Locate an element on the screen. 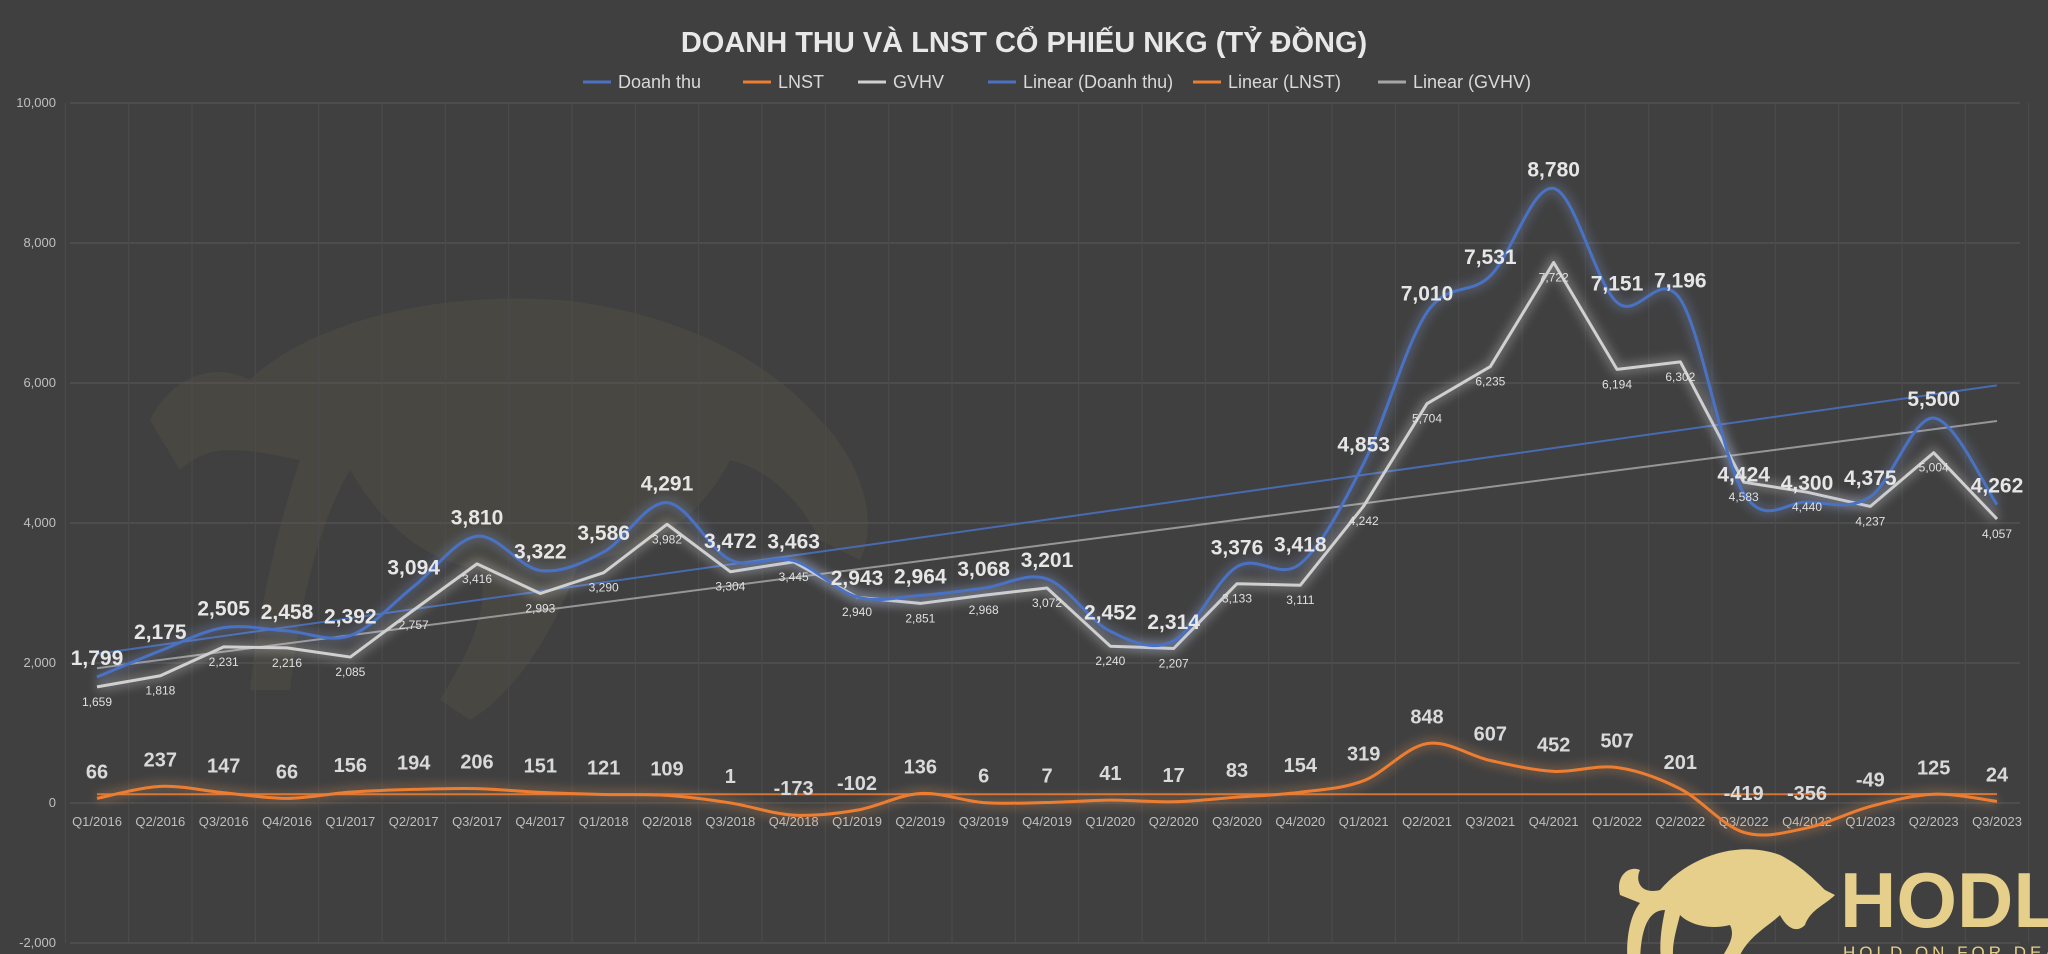 The image size is (2048, 954). gvhv-data-label: 3,072 is located at coordinates (1047, 603).